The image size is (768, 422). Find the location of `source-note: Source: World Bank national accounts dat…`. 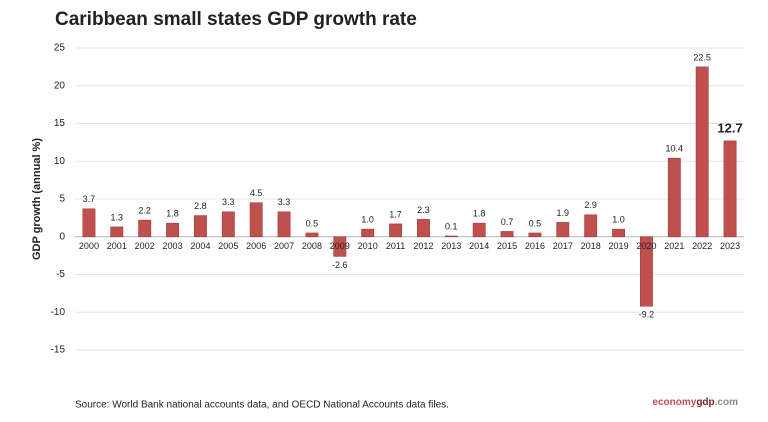

source-note: Source: World Bank national accounts dat… is located at coordinates (262, 405).